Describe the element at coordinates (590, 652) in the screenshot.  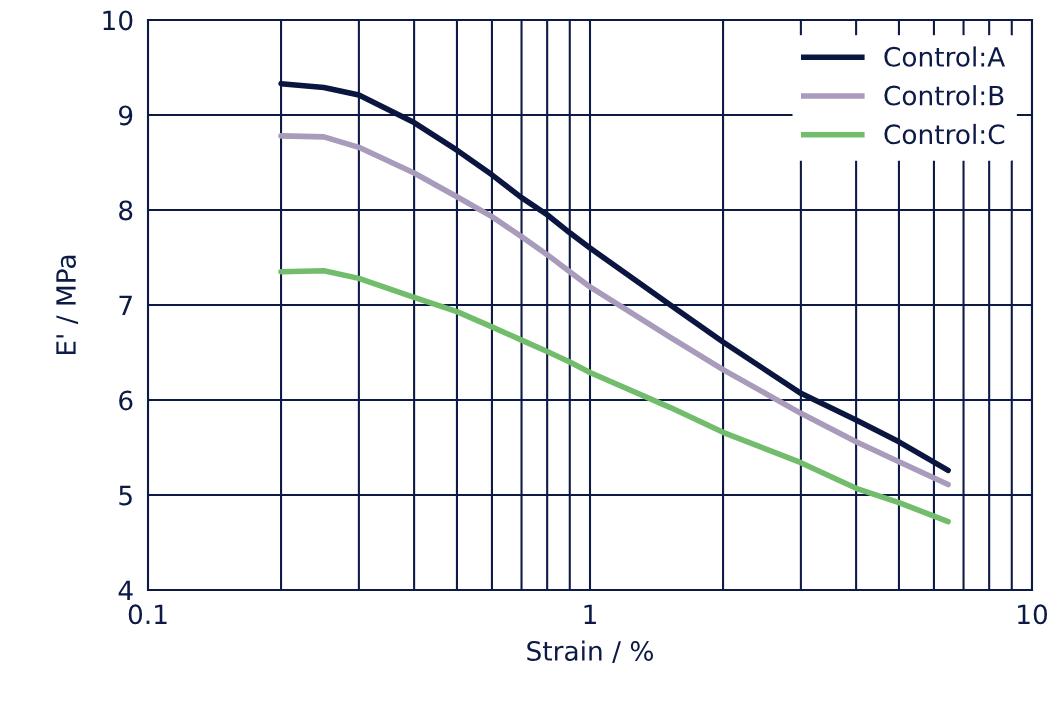
I see `x-axis-title: Strain / %` at that location.